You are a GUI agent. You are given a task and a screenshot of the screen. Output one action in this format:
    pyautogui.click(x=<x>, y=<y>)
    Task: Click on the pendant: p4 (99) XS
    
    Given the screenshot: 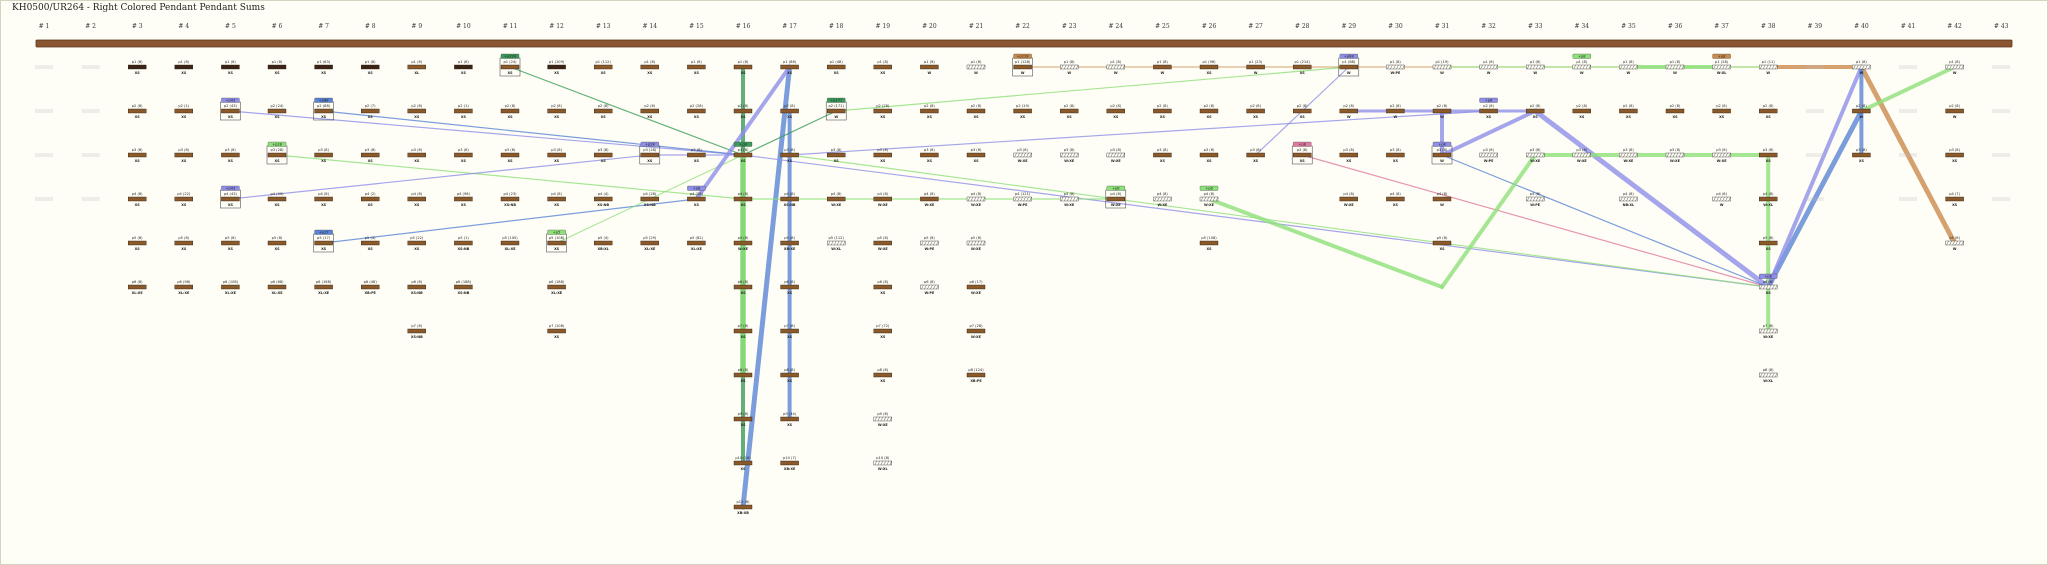 What is the action you would take?
    pyautogui.click(x=277, y=199)
    